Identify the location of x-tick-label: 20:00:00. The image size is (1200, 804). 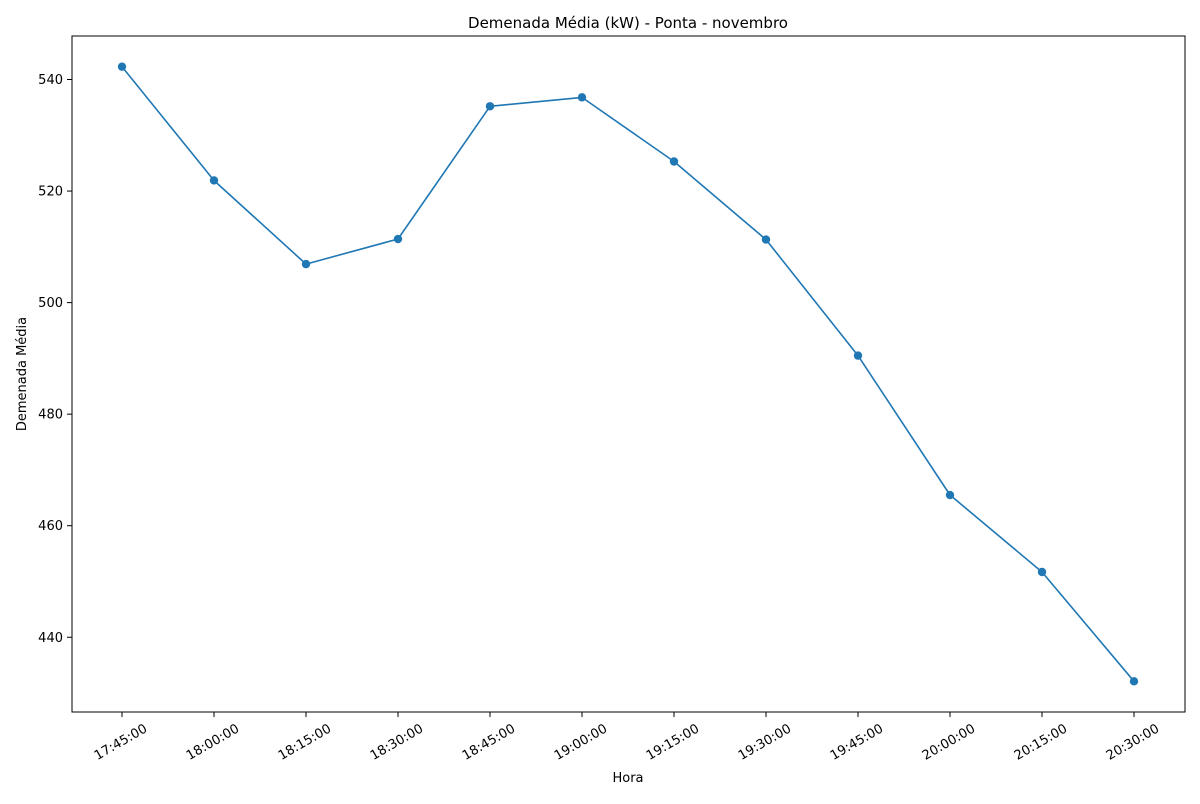
(949, 742).